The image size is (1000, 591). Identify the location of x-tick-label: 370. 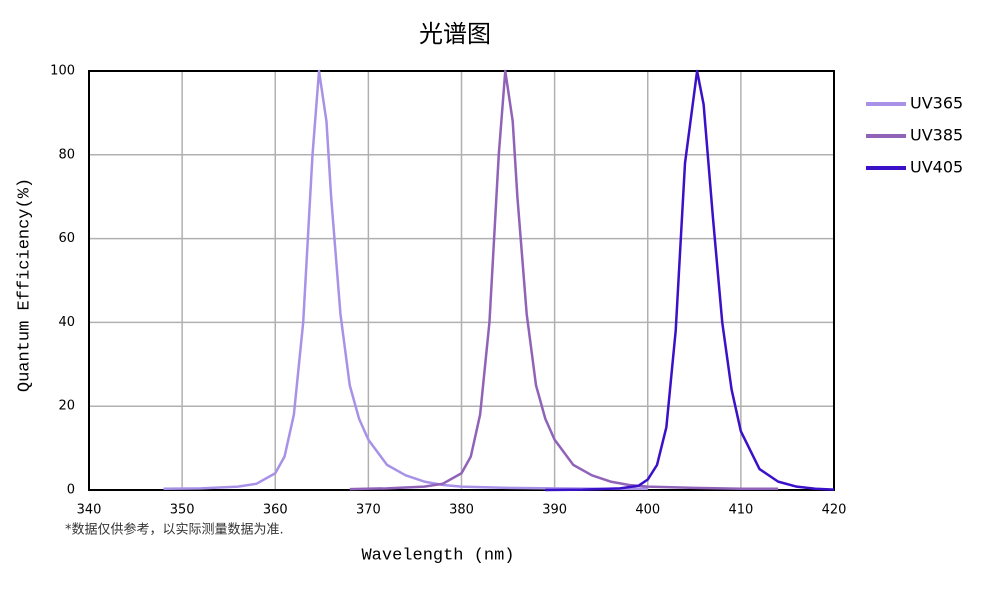
(368, 510).